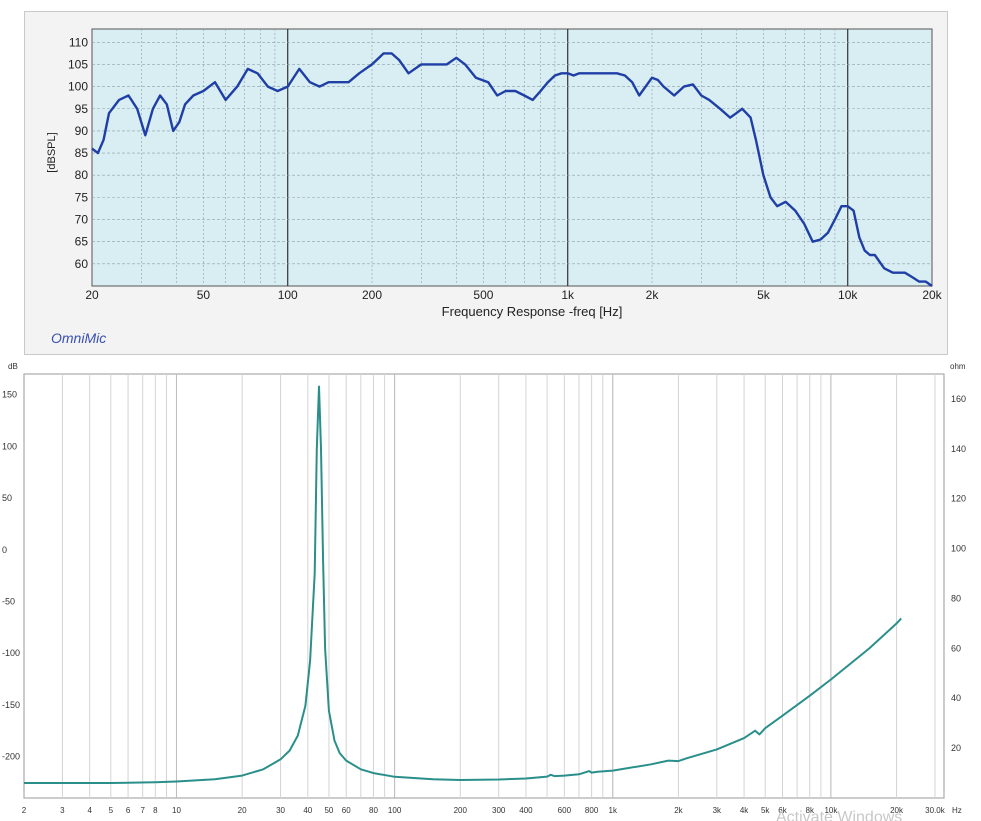 This screenshot has height=821, width=981. I want to click on fr-x-tick-label: 5k, so click(764, 295).